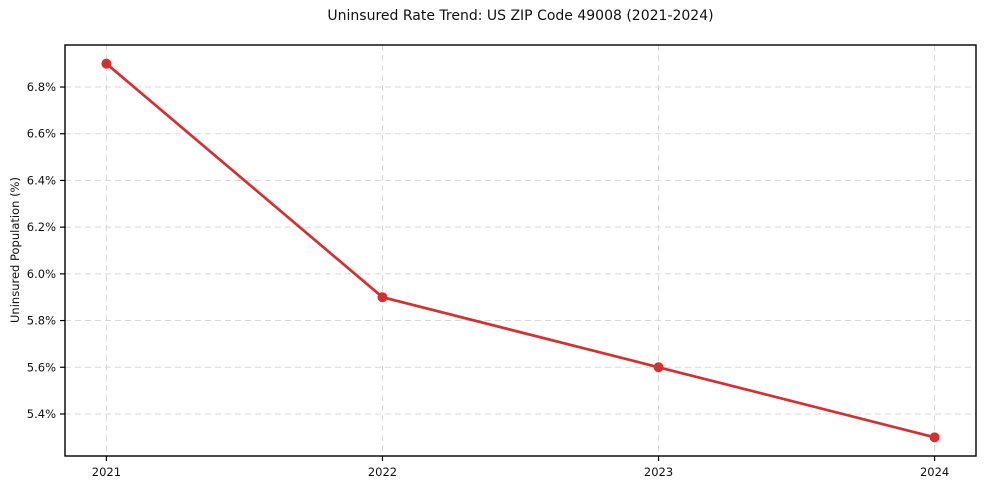  Describe the element at coordinates (41, 321) in the screenshot. I see `y-tick-label: 5.8%` at that location.